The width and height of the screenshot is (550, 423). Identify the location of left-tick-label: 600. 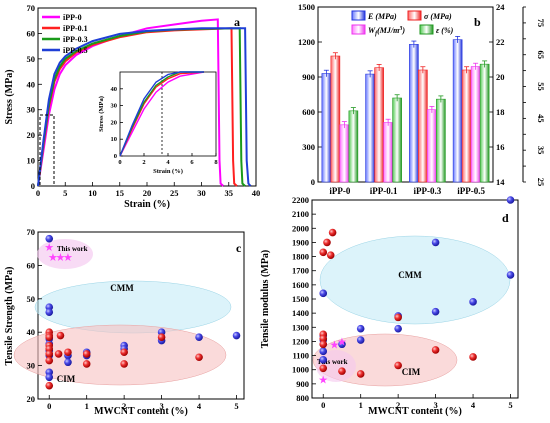
(308, 112).